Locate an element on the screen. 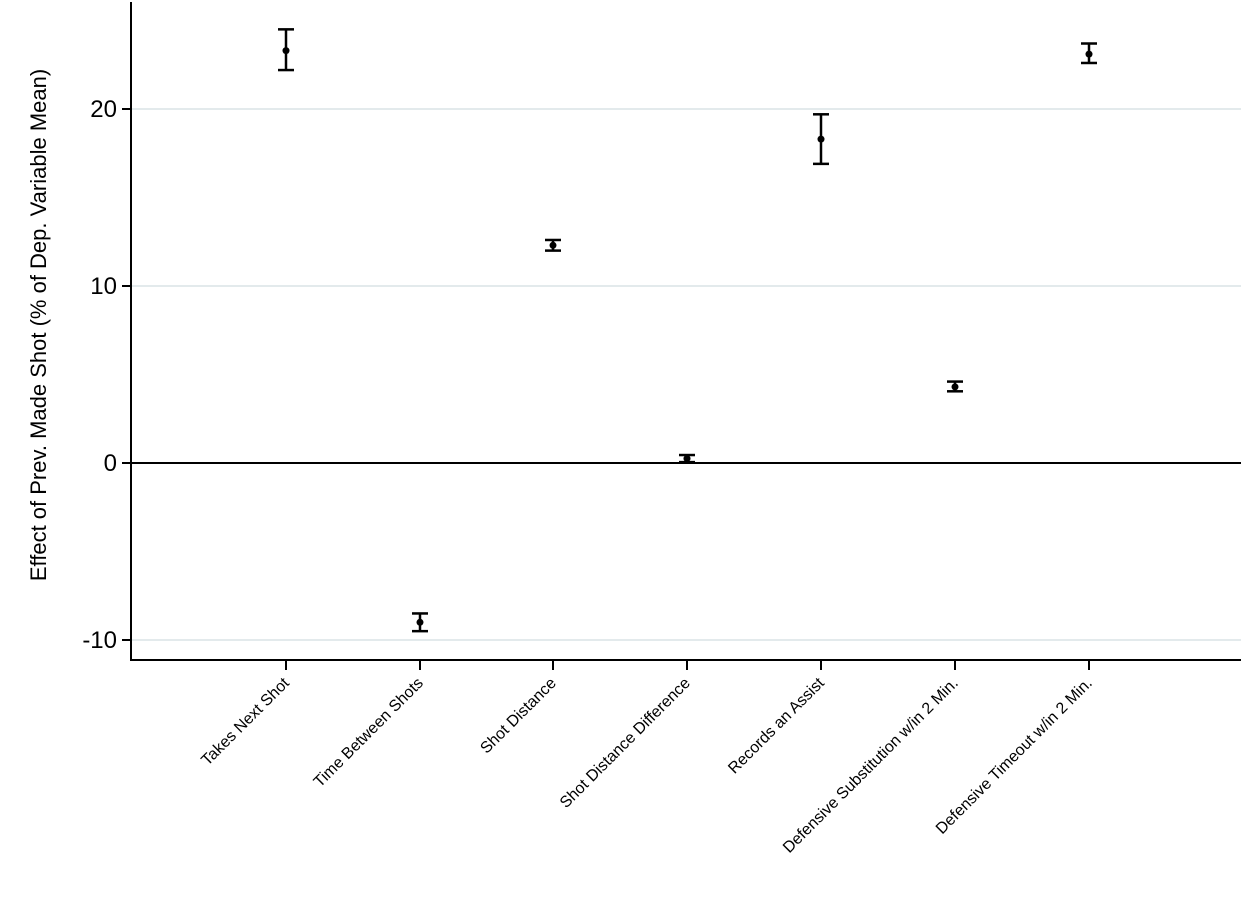 Image resolution: width=1243 pixels, height=904 pixels. y-tick-label: 0 is located at coordinates (110, 463).